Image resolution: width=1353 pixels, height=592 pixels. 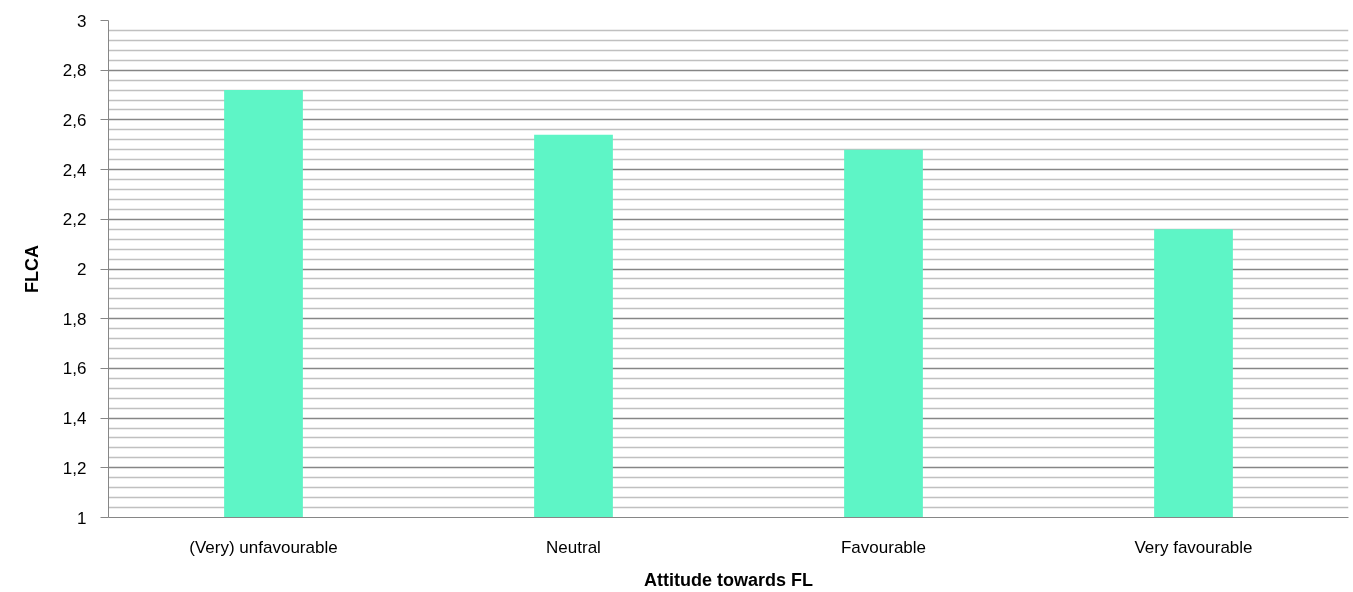 What do you see at coordinates (74, 369) in the screenshot?
I see `y-tick-label: 1,6` at bounding box center [74, 369].